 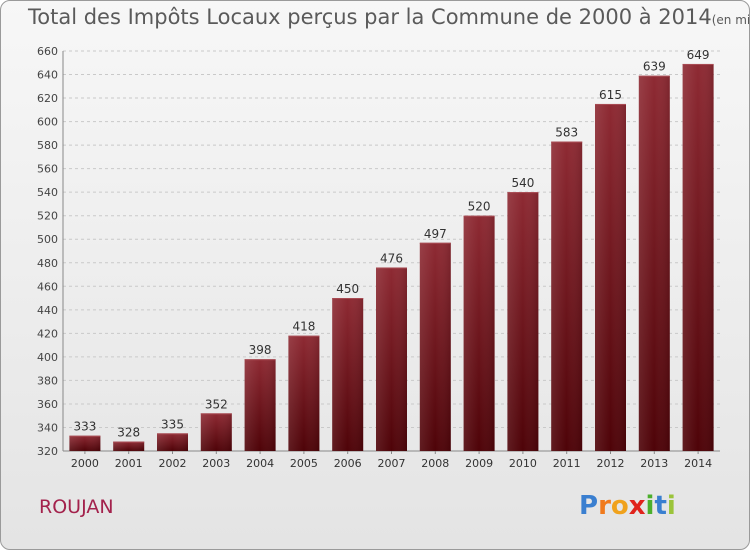 I want to click on y-tick-label: 540, so click(x=47, y=192).